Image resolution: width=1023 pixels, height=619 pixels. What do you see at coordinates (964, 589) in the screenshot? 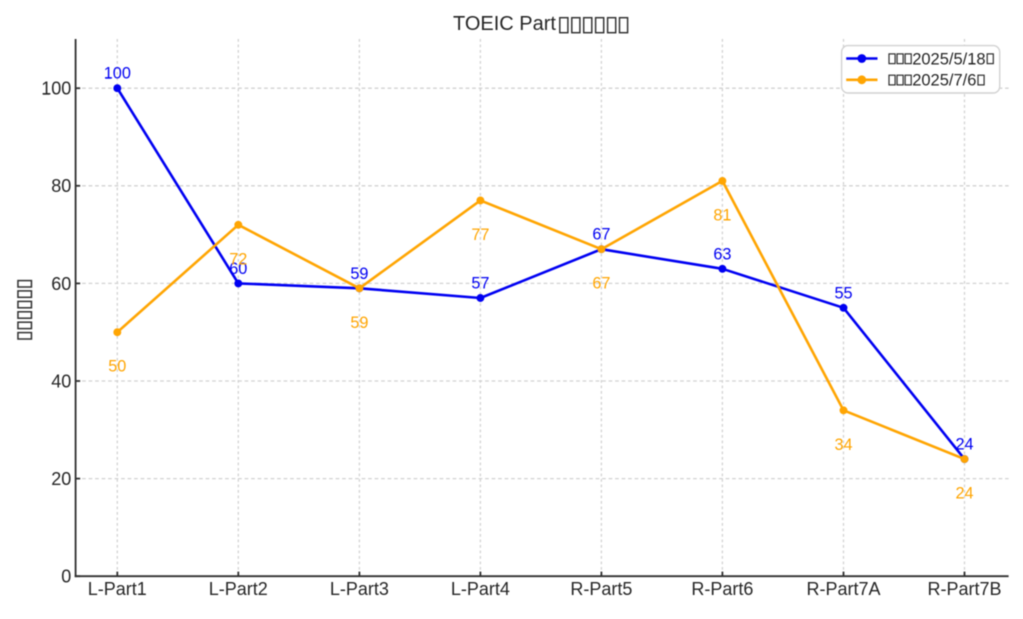
I see `svg-text: R-Part7B` at bounding box center [964, 589].